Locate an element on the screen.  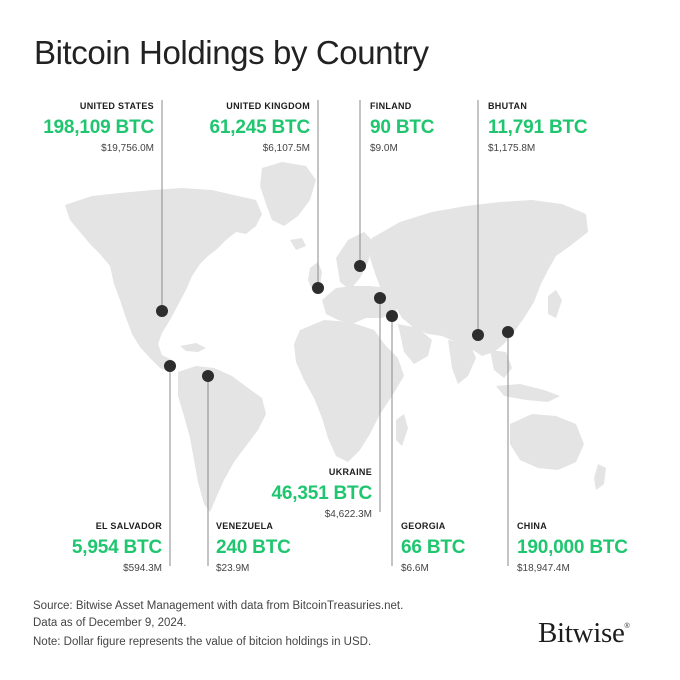
usd-value: $1,175.8M is located at coordinates (512, 148).